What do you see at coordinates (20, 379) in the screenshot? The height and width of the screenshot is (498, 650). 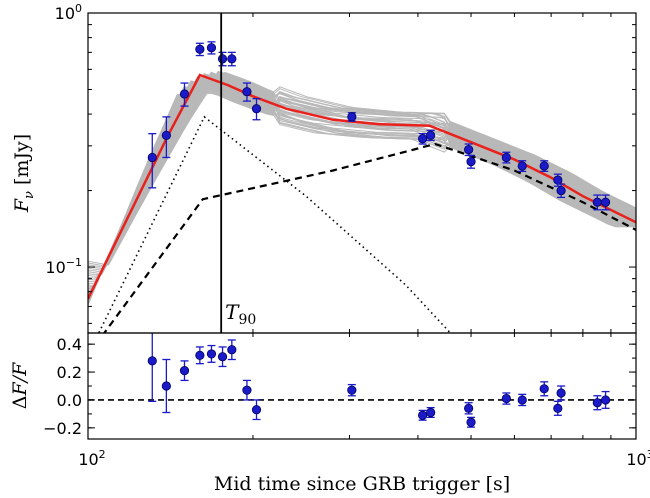 I see `ylabel-ratio: F/F` at bounding box center [20, 379].